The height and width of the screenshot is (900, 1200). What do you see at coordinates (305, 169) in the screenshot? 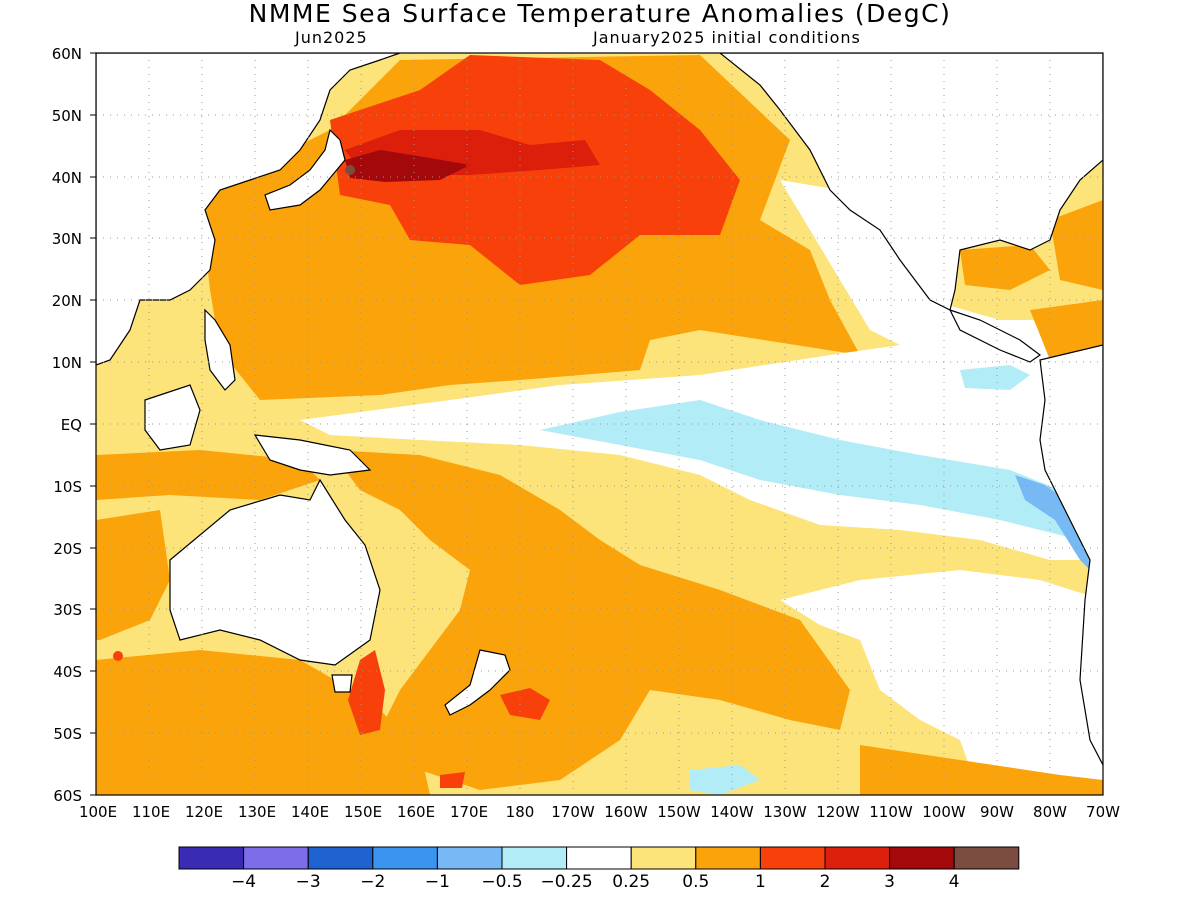
I see `landmass-japan` at bounding box center [305, 169].